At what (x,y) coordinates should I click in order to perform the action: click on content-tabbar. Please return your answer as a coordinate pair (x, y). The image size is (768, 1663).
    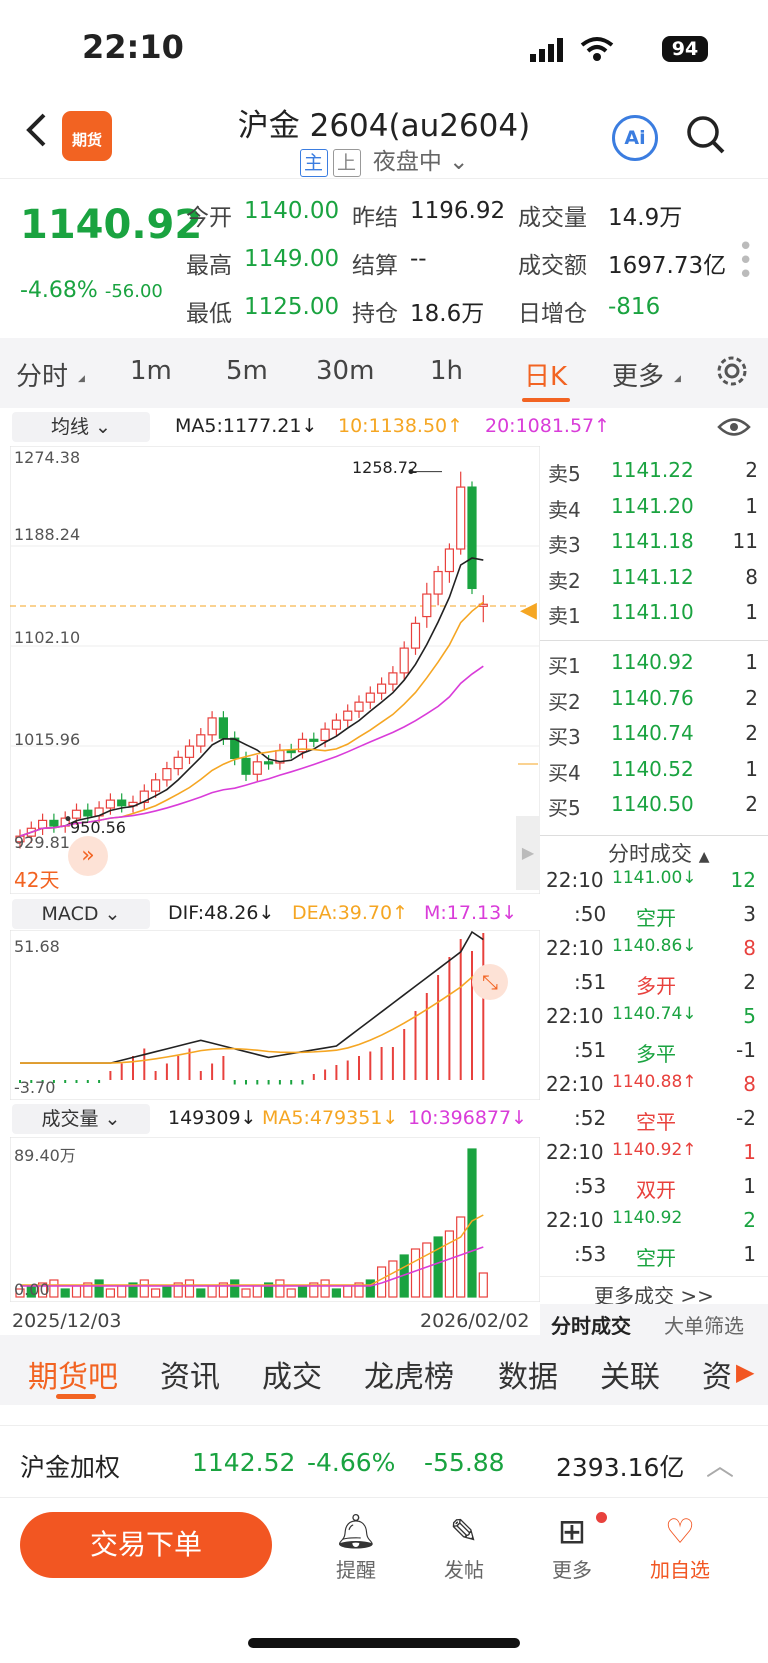
    Looking at the image, I should click on (384, 1370).